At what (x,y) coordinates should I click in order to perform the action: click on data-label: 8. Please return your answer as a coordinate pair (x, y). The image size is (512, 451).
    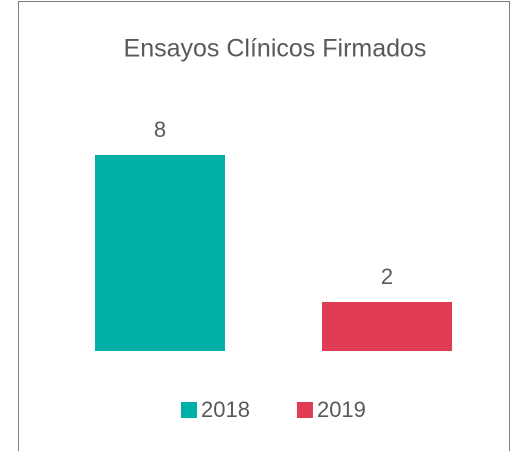
    Looking at the image, I should click on (160, 129).